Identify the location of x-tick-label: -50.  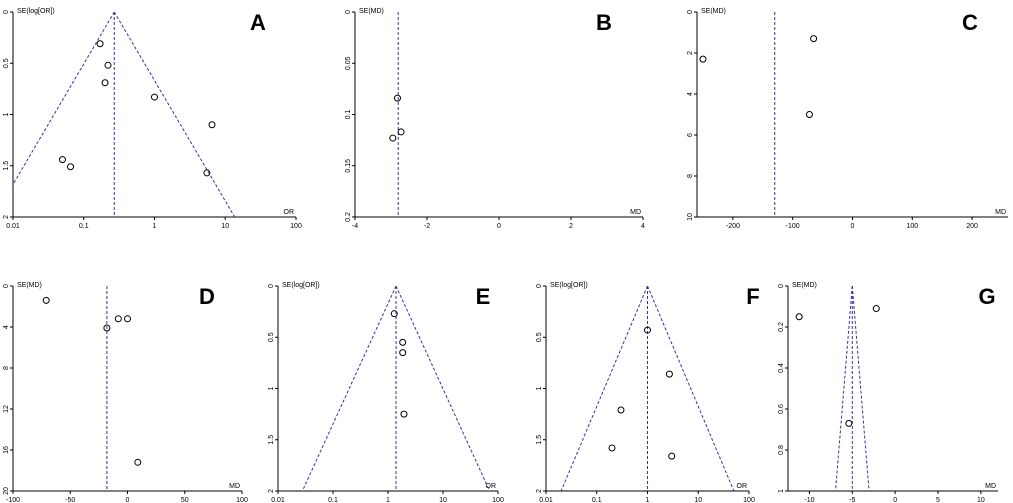
(70, 500).